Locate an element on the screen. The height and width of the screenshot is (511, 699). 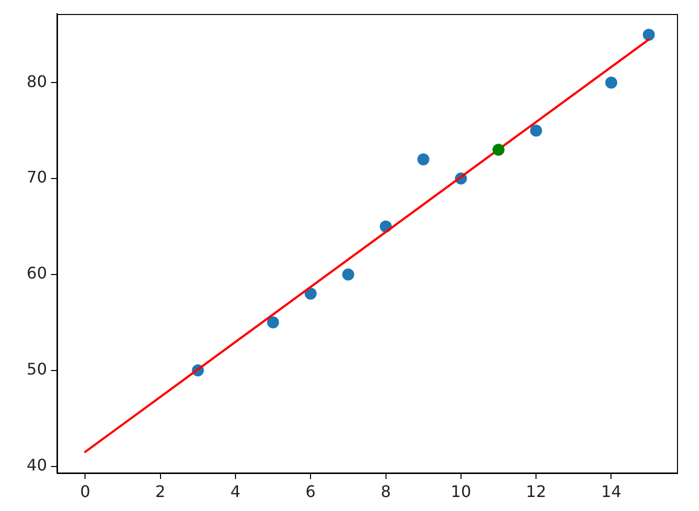
x-tick-label: 8 is located at coordinates (385, 491).